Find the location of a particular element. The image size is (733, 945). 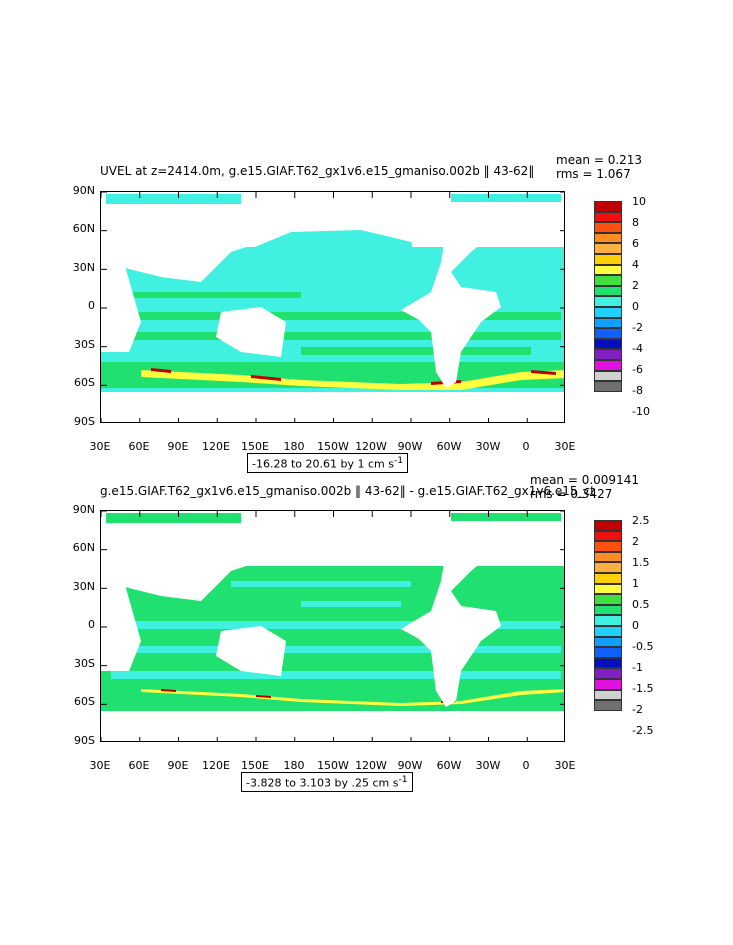

legend-label: -1 is located at coordinates (637, 667).